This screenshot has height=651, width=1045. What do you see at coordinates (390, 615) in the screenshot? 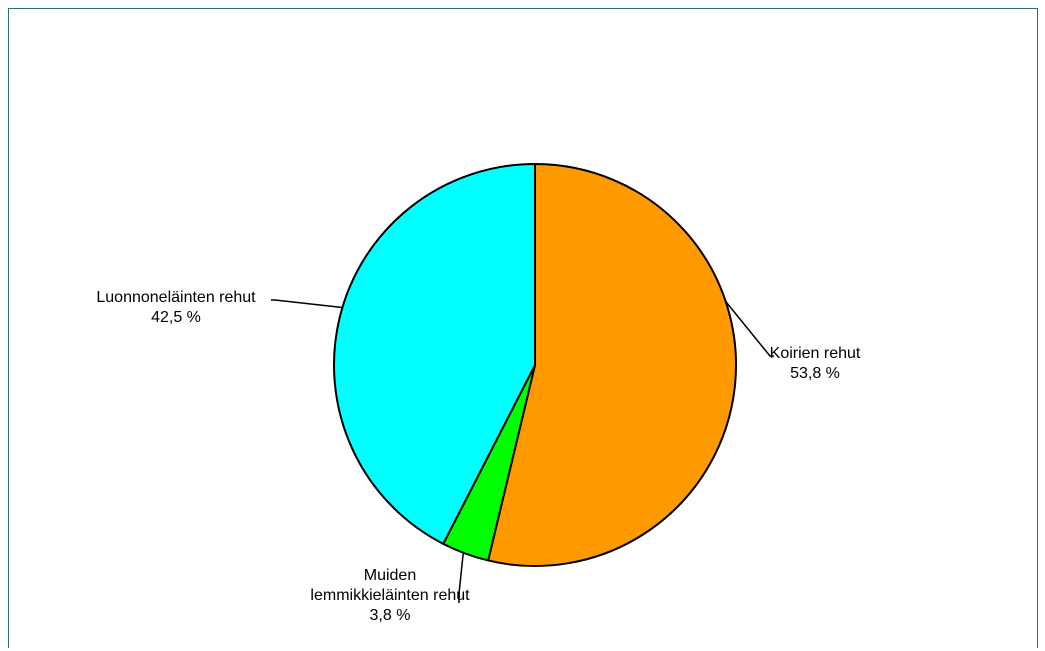
I see `slice-value-label-2: 3,8 %` at bounding box center [390, 615].